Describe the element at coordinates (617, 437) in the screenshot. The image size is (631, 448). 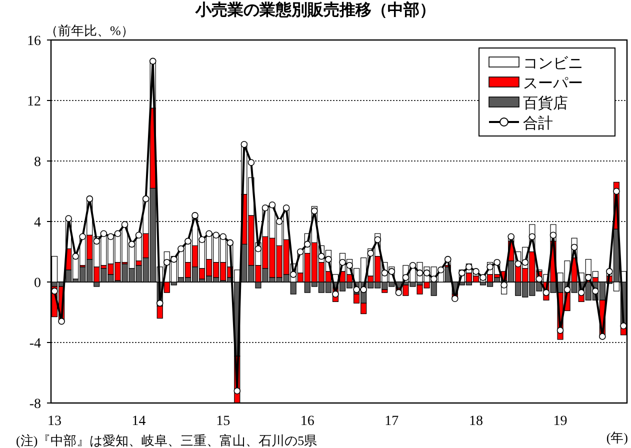
I see `x-axis-title: (年)` at that location.